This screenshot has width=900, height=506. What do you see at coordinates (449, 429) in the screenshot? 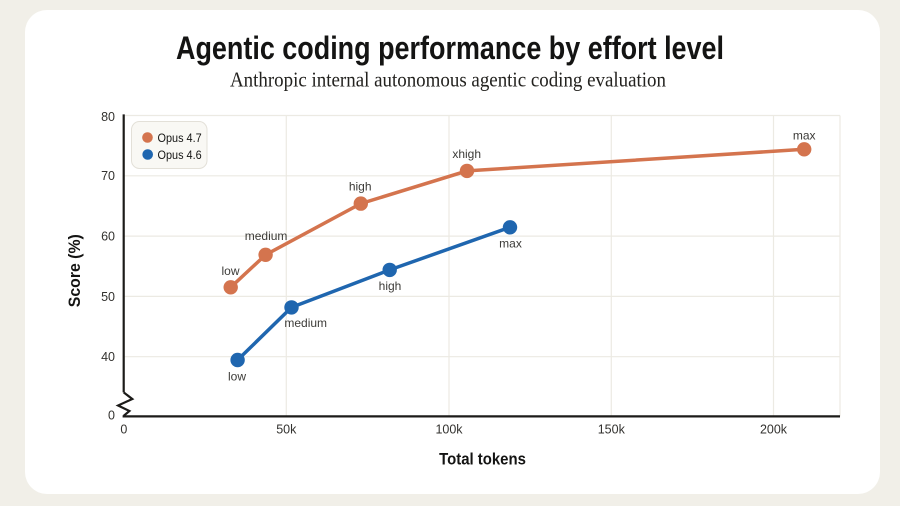
I see `svg-text: 100k` at bounding box center [449, 429].